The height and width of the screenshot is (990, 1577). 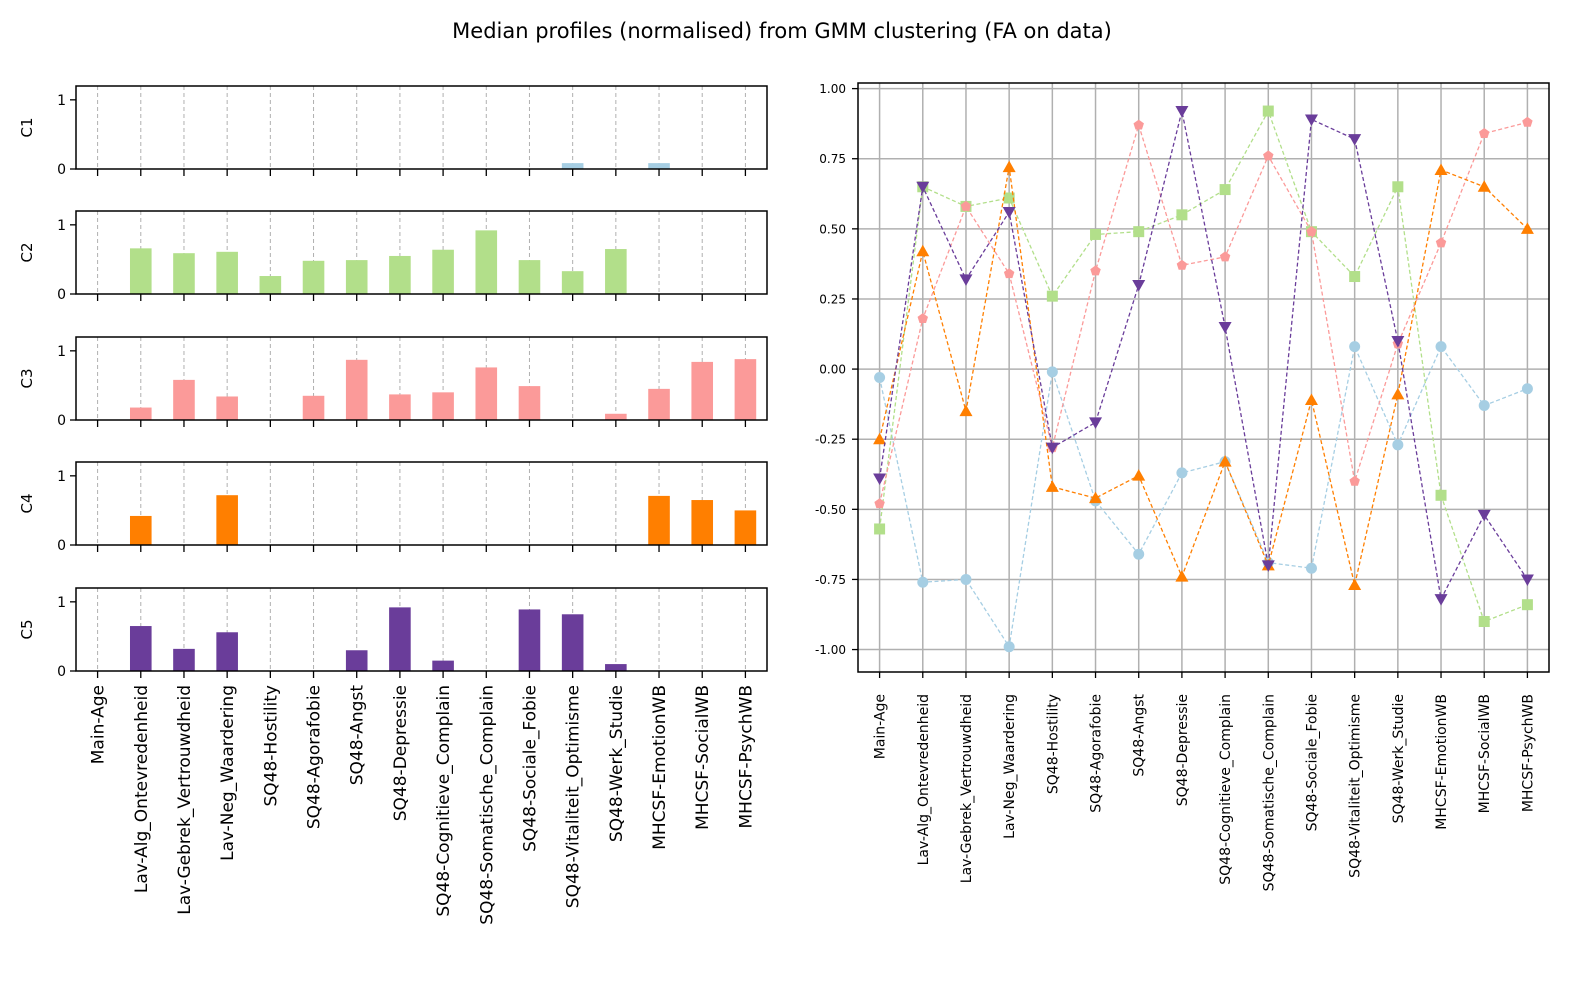 I want to click on bar-panel-c4: 0 1 C4, so click(x=393, y=507).